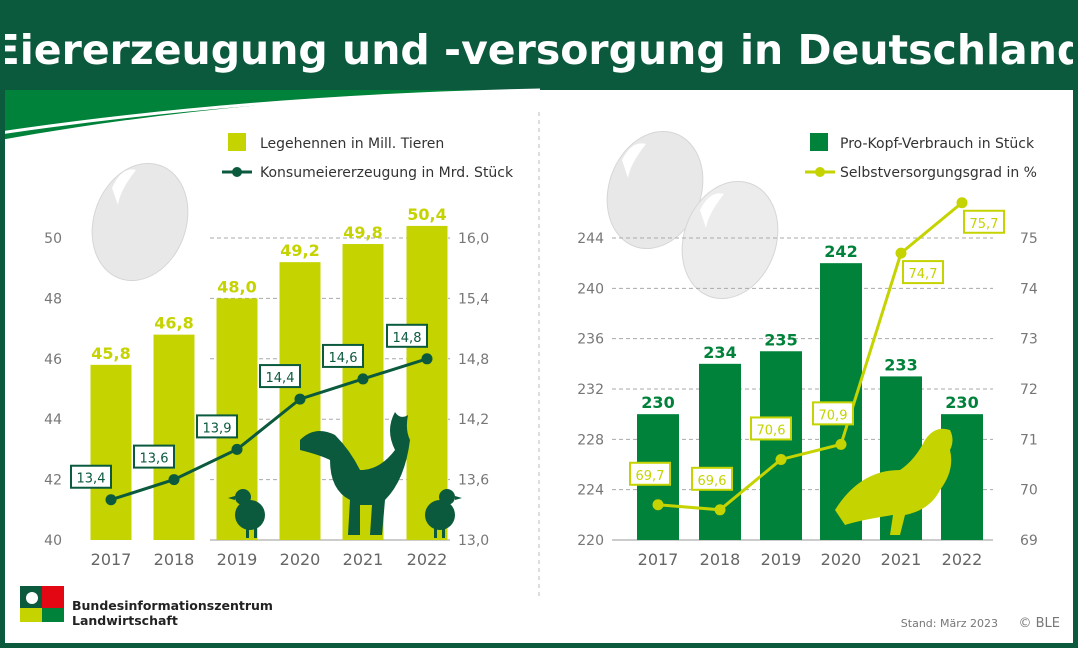  I want to click on bar-value-label: 49,2, so click(299, 250).